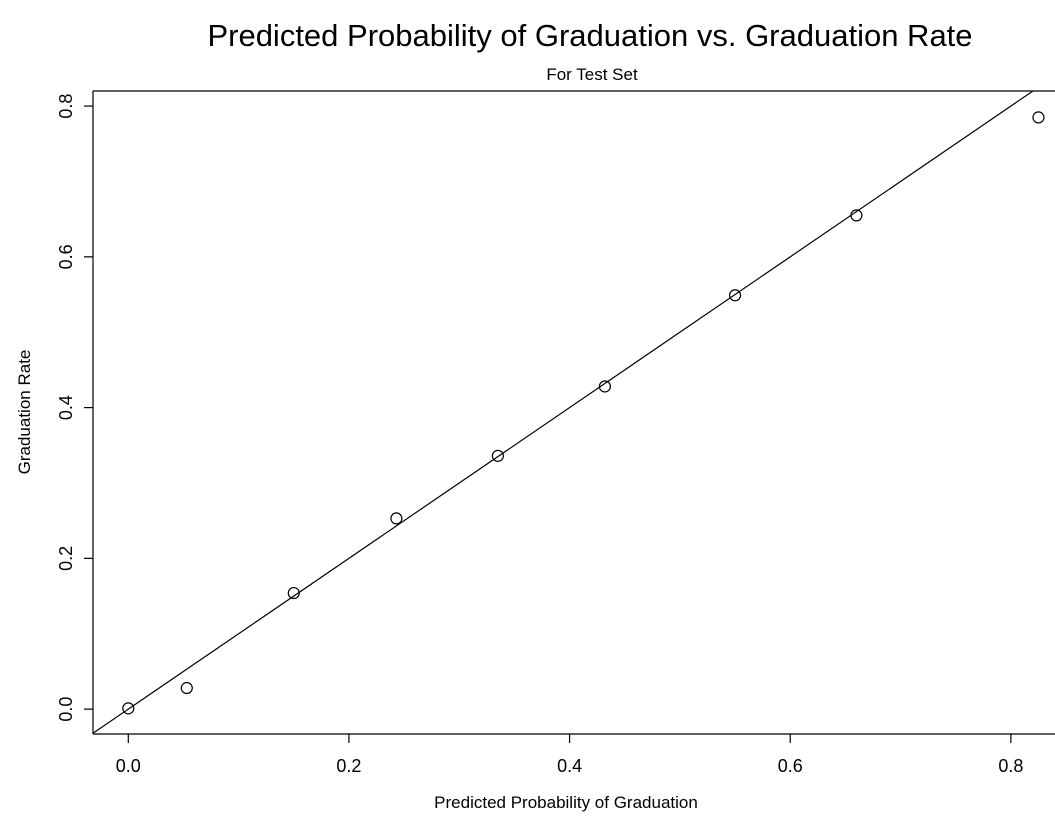 This screenshot has width=1055, height=822. What do you see at coordinates (66, 407) in the screenshot?
I see `y-tick-label: 0.4` at bounding box center [66, 407].